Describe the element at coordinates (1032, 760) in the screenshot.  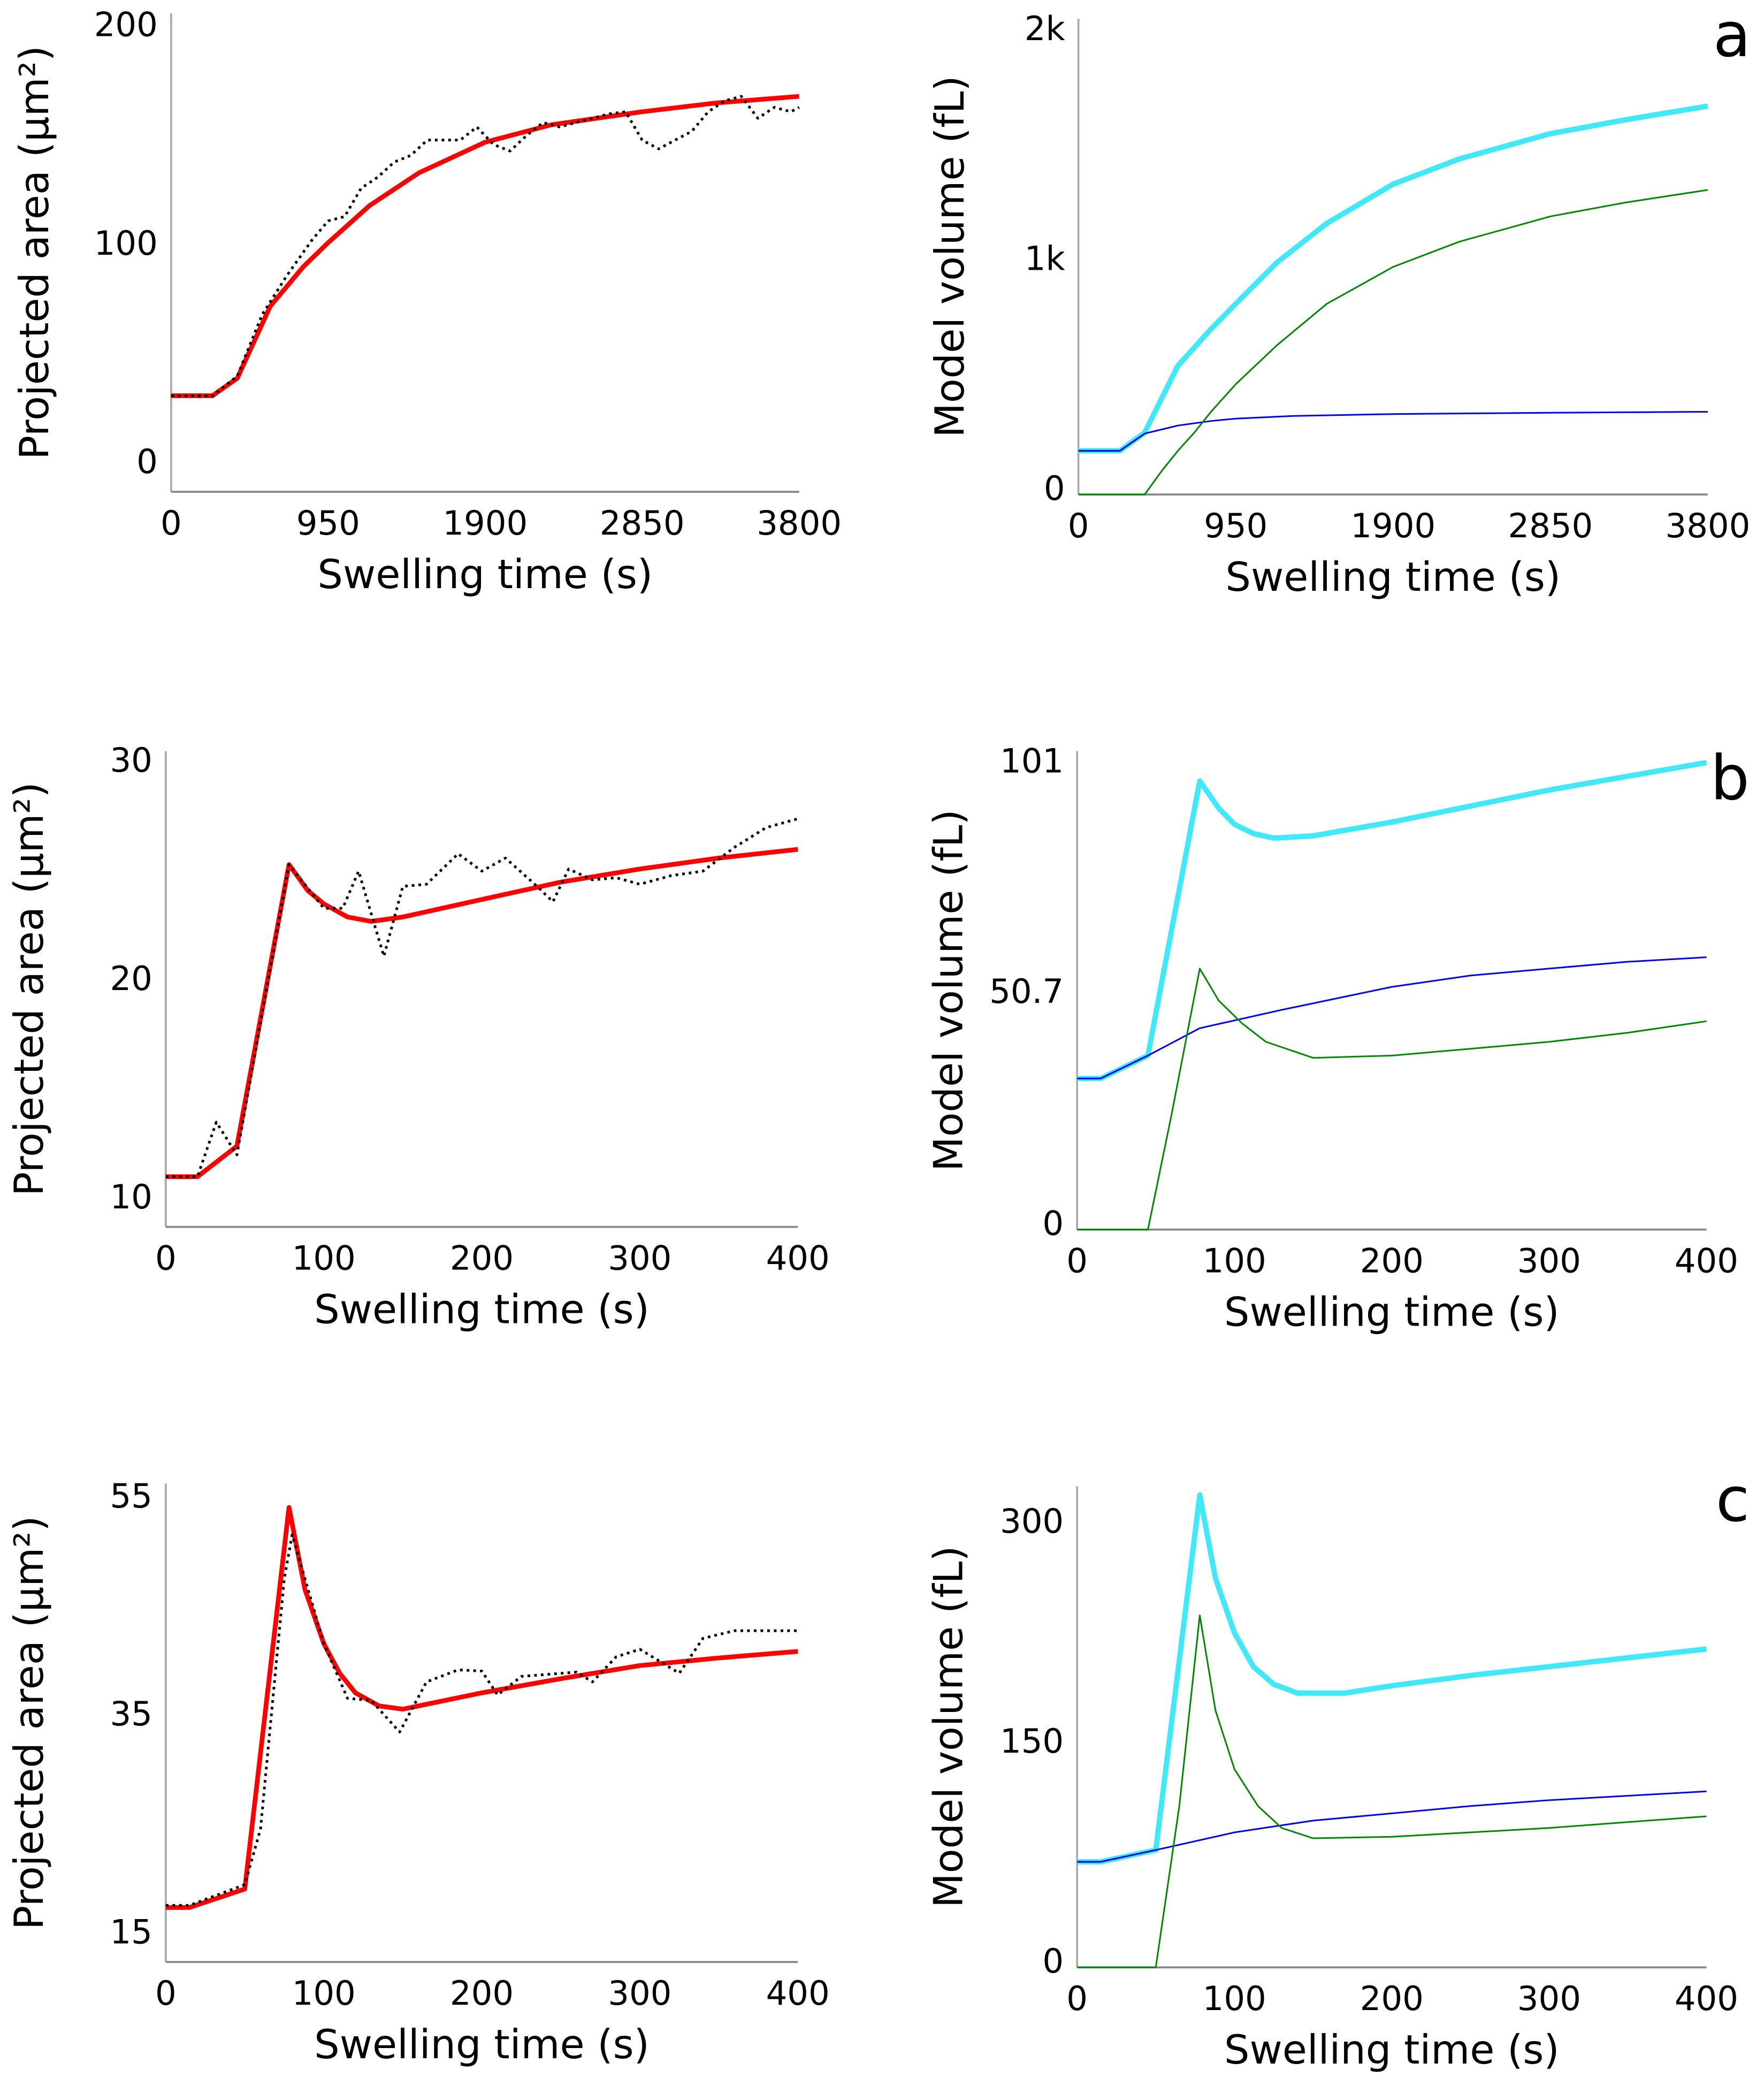
I see `y-tick-label: 101` at that location.